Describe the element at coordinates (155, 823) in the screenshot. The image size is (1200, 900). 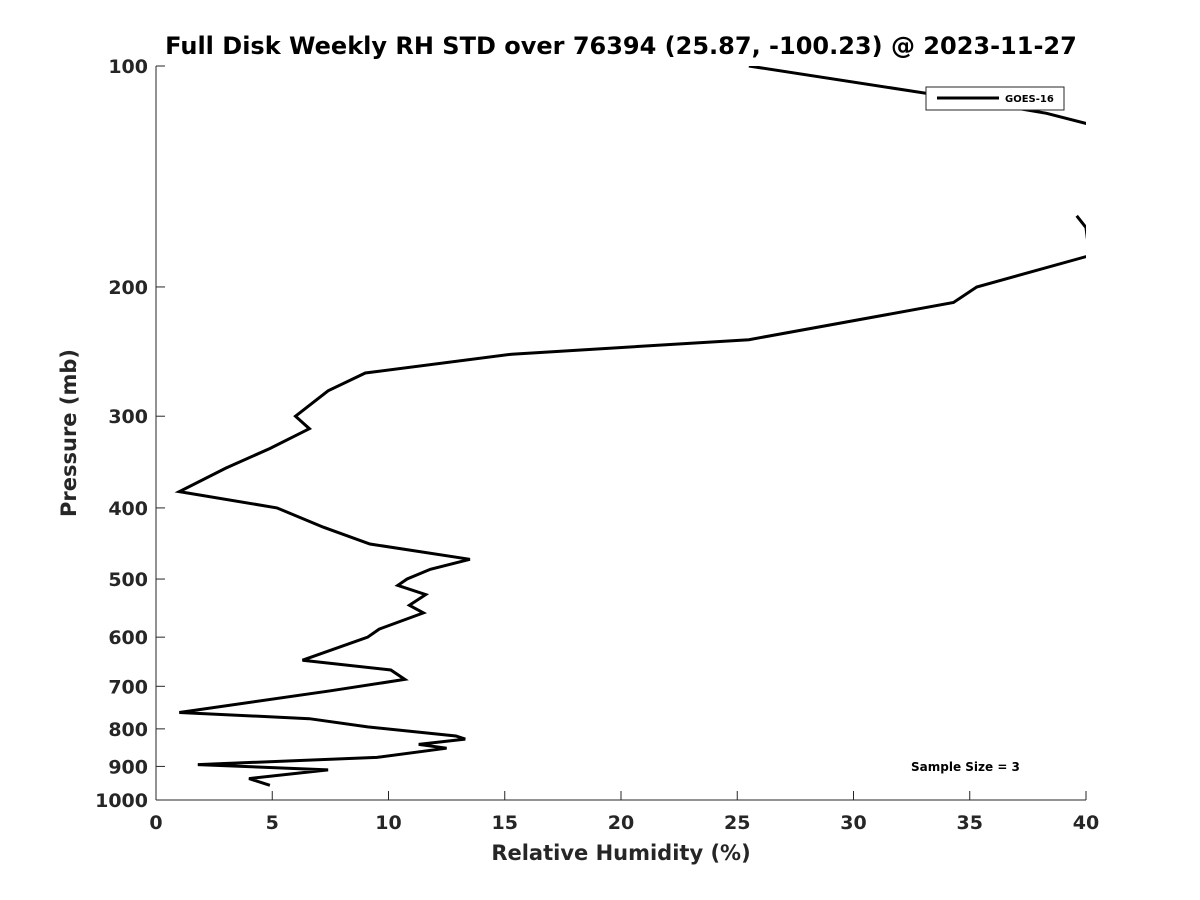
I see `x-tick-label-0: 0` at that location.